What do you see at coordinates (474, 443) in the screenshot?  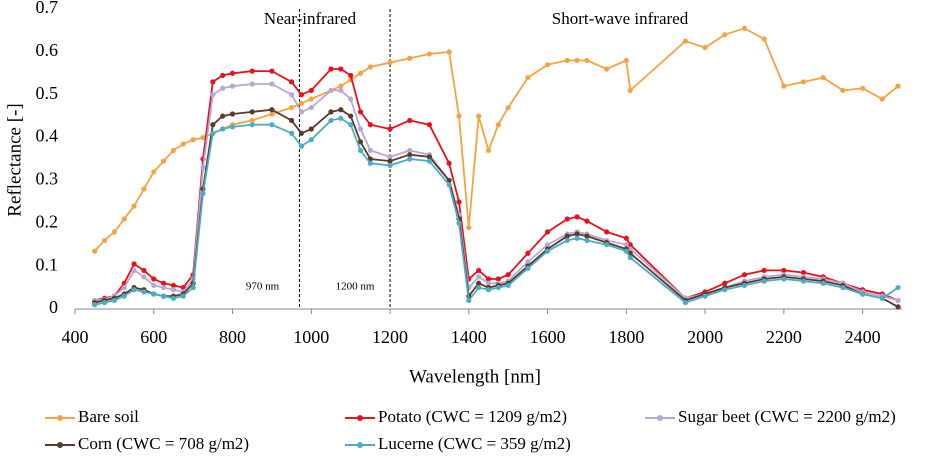 I see `legend-label: Lucerne (CWC = 359 g/m2)` at bounding box center [474, 443].